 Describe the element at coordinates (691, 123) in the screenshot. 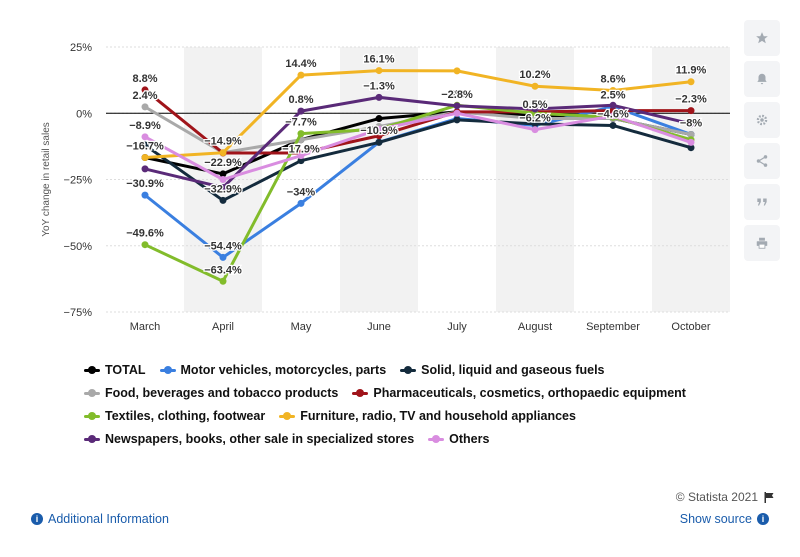

I see `data-label: −8%` at that location.